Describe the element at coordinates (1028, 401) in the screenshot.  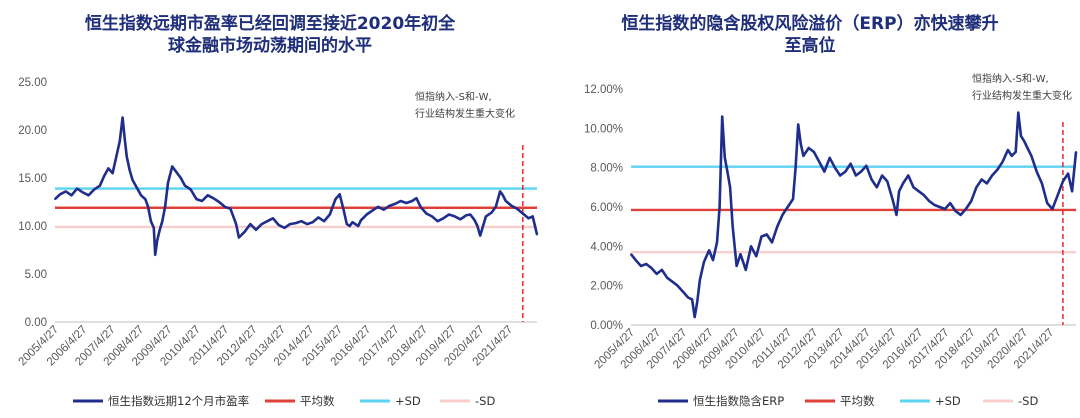
I see `erp-legend-label: -SD` at that location.